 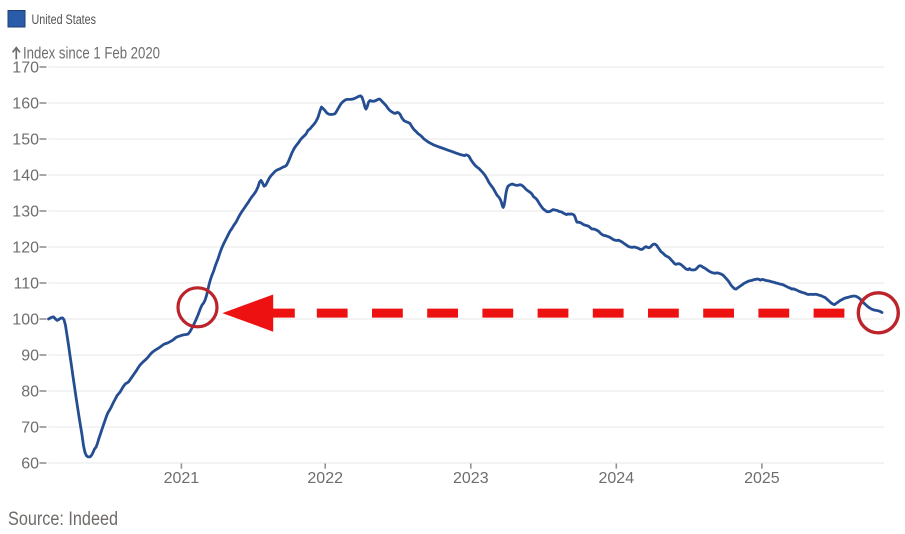 What do you see at coordinates (25, 248) in the screenshot?
I see `svg-text: 120` at bounding box center [25, 248].